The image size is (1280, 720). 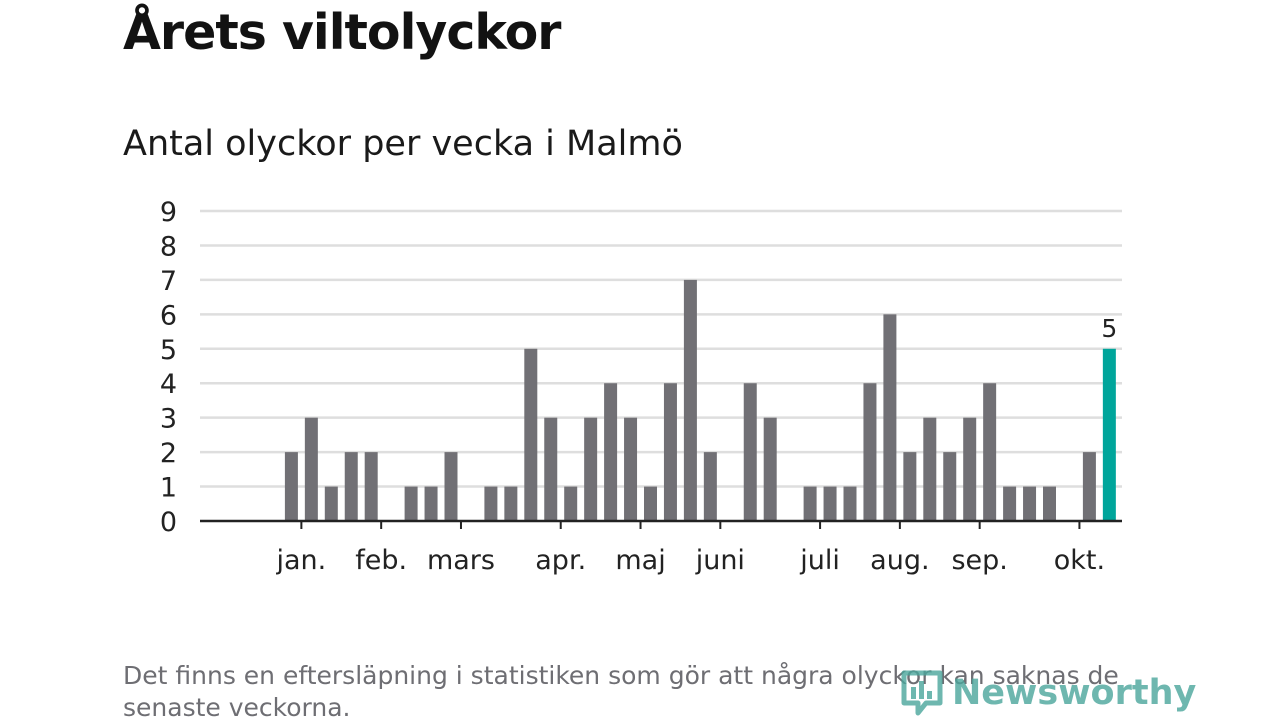 What do you see at coordinates (819, 560) in the screenshot?
I see `x-tick-label: juli` at bounding box center [819, 560].